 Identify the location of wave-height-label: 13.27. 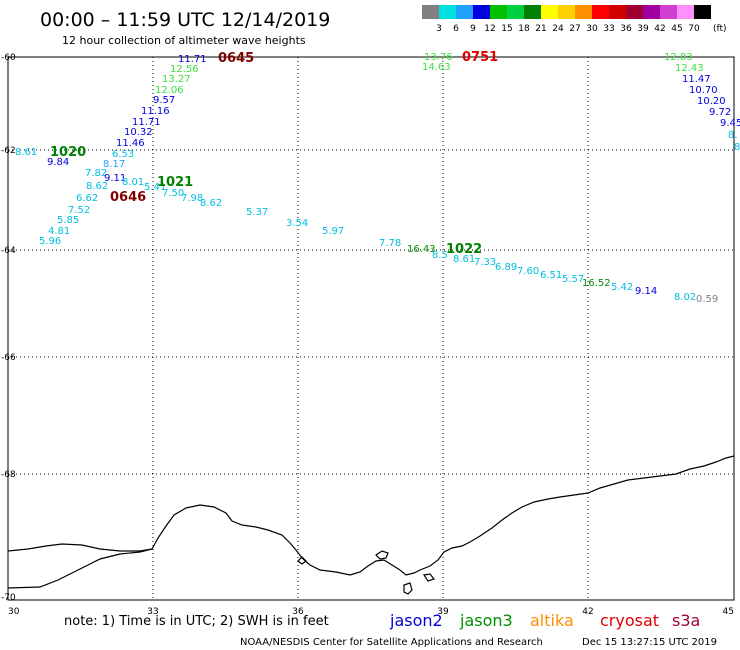
(176, 79).